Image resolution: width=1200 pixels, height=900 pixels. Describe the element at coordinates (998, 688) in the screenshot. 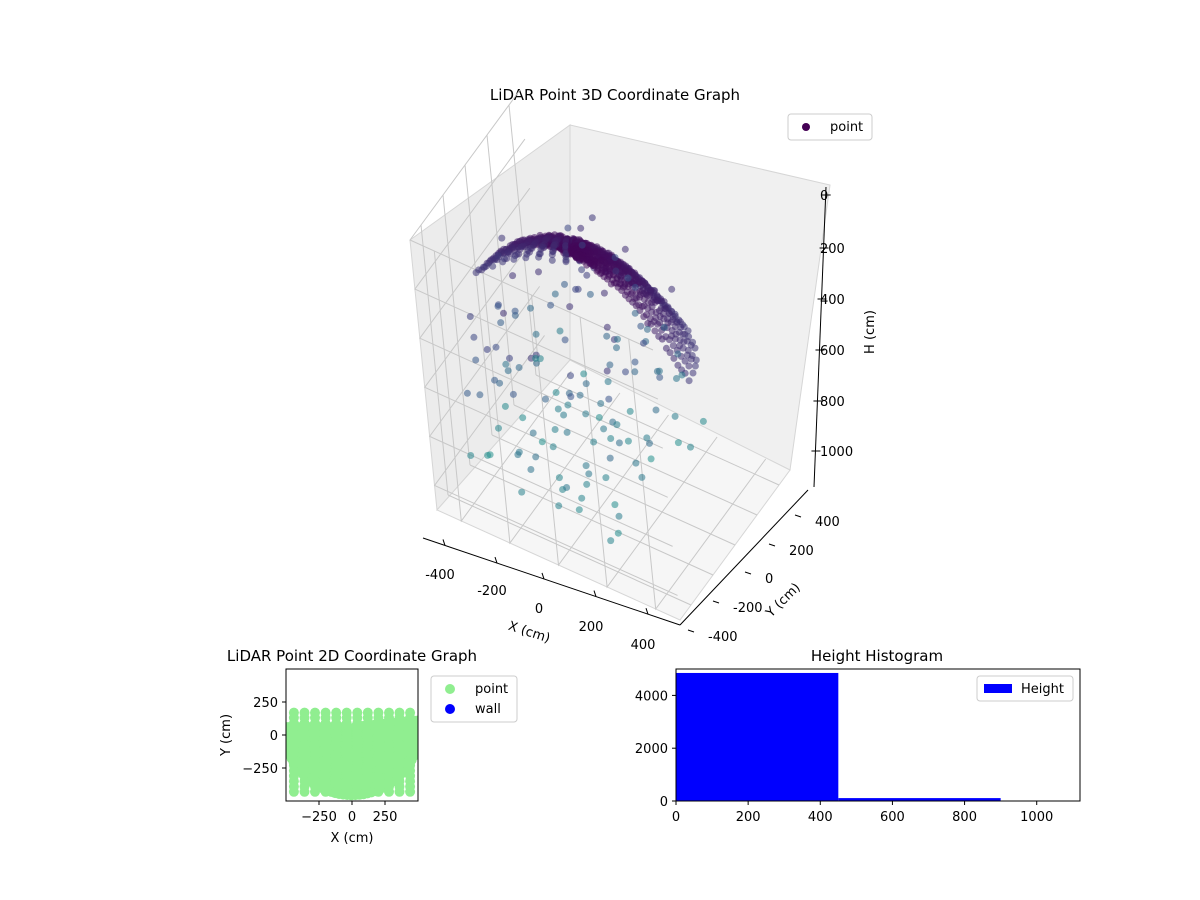

I see `legend-hist-swatch` at that location.